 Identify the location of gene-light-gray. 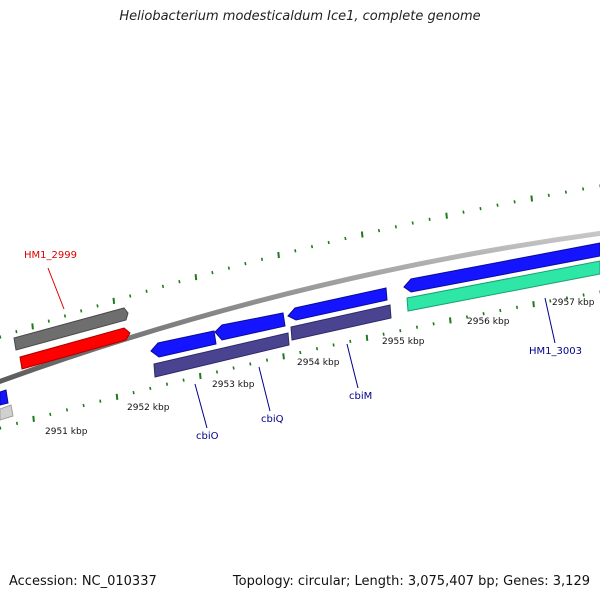
(7, 412).